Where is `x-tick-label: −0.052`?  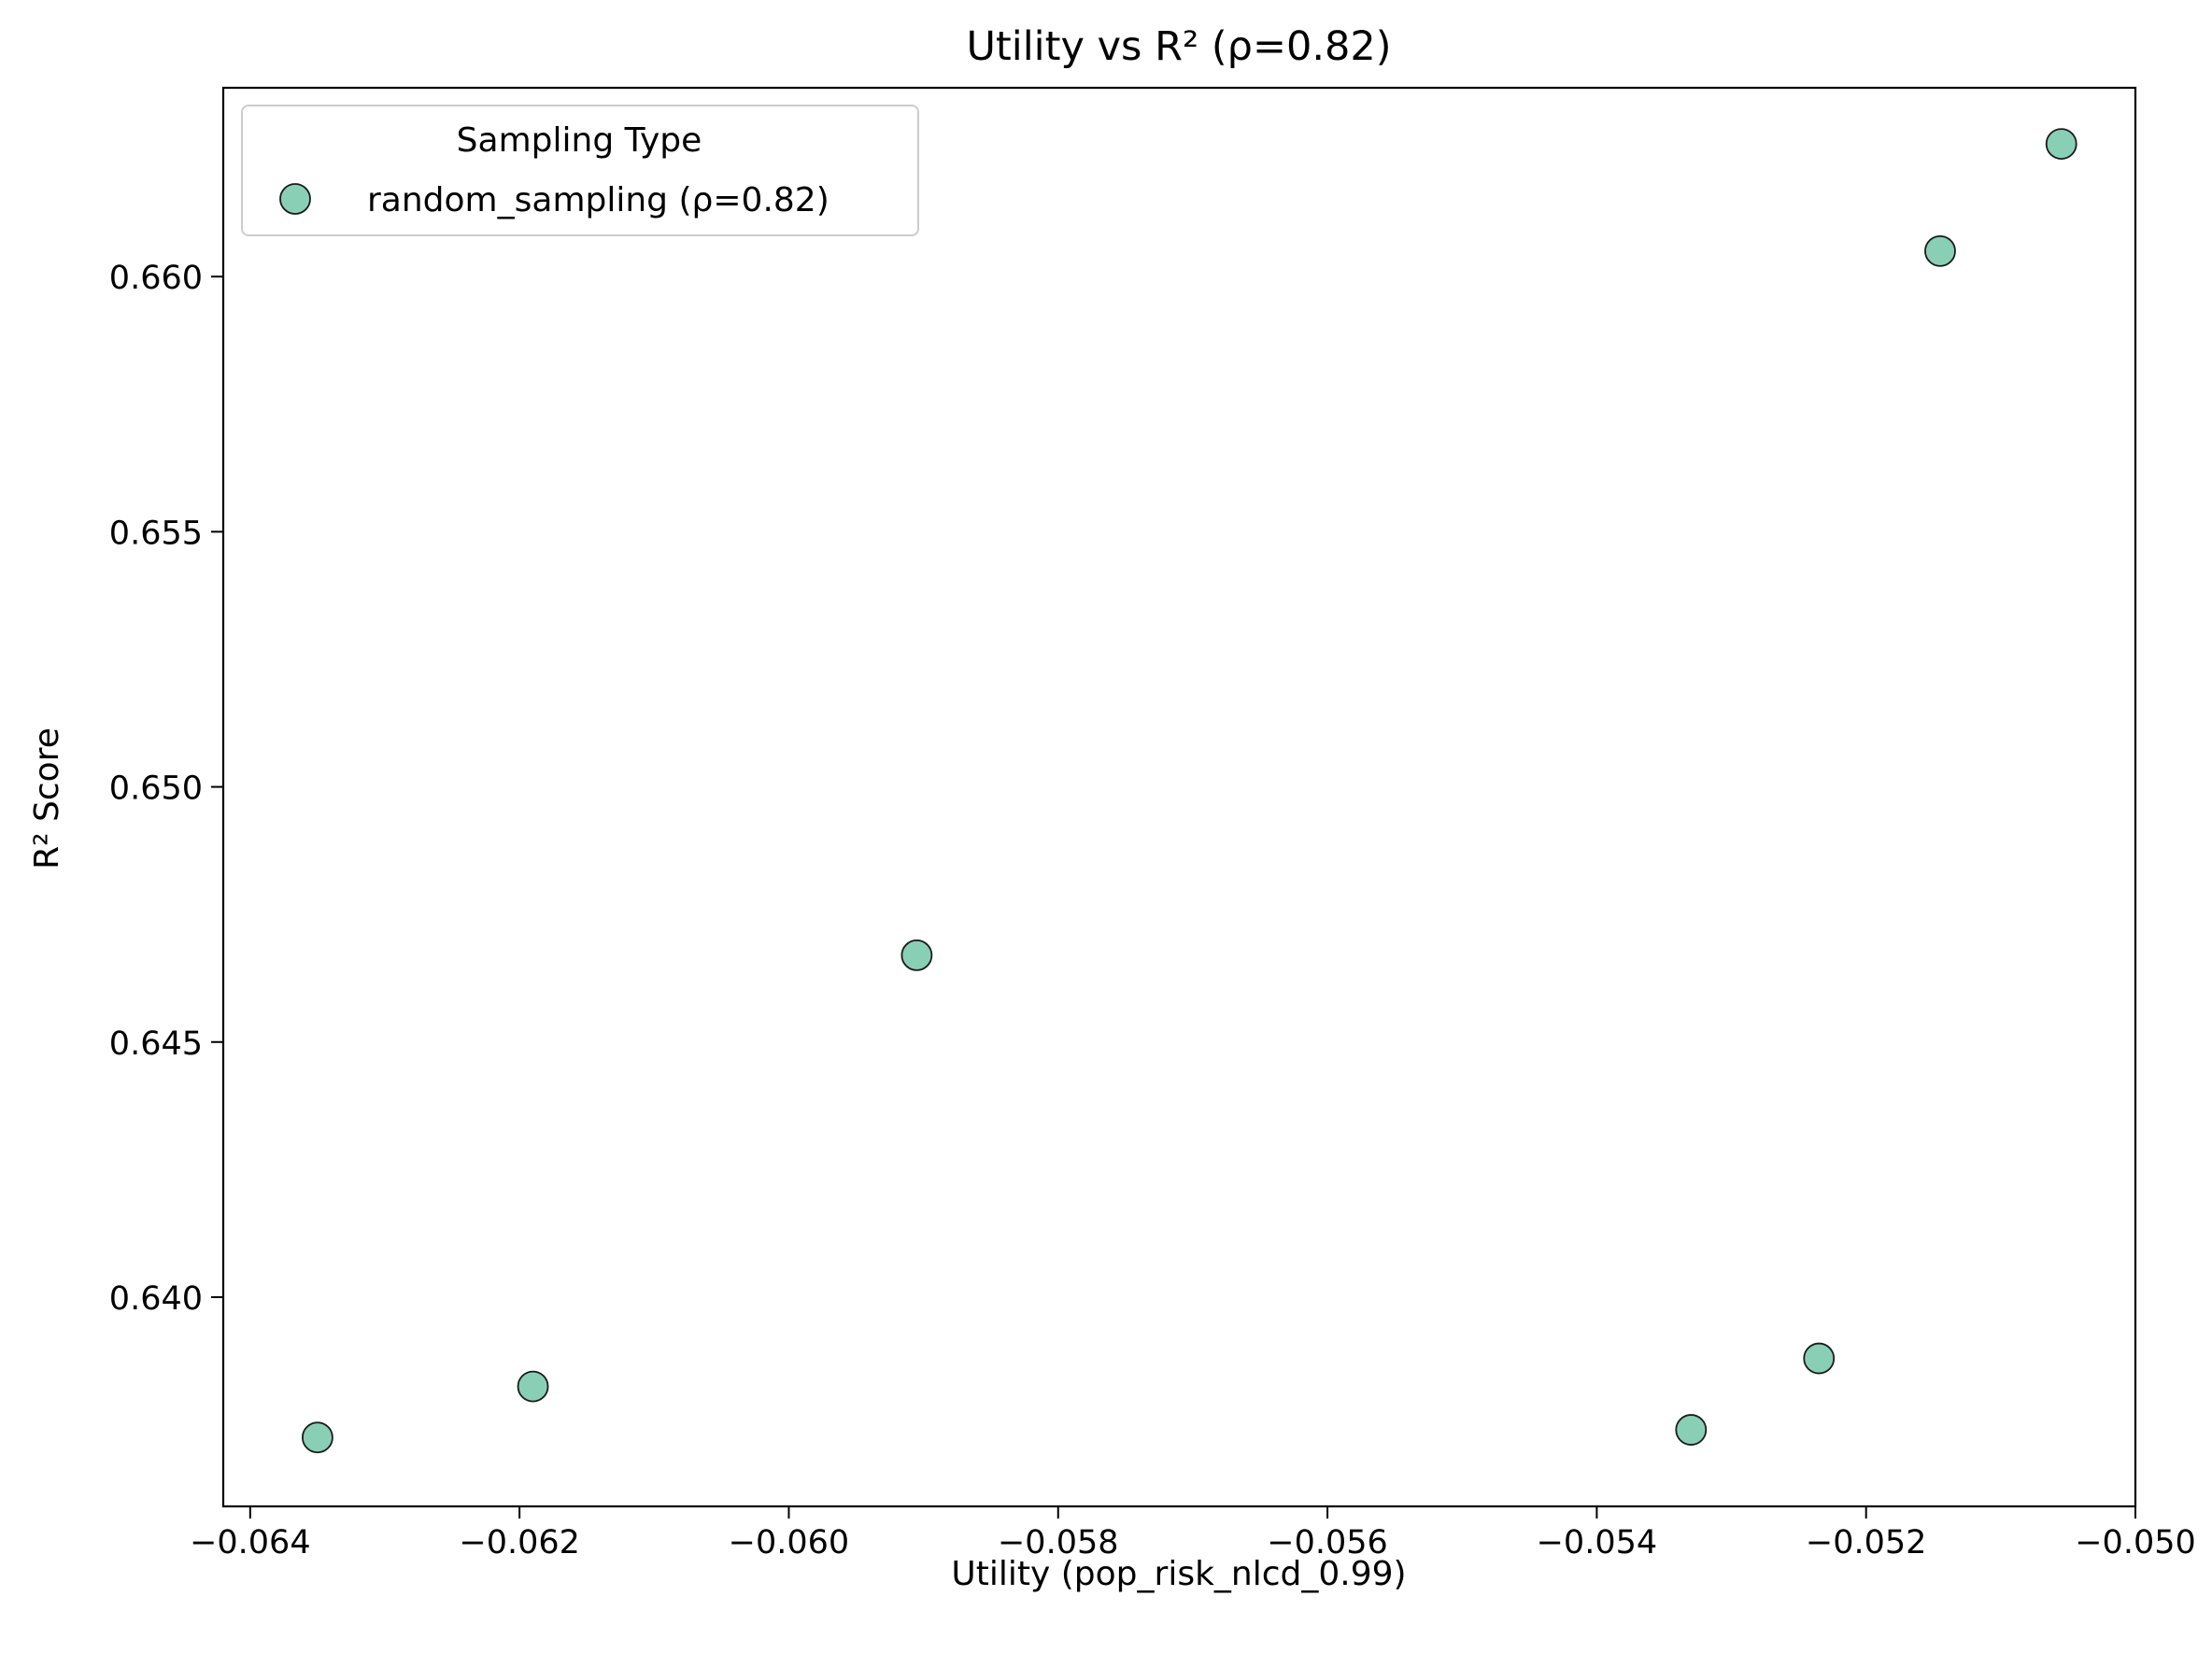 x-tick-label: −0.052 is located at coordinates (1867, 1543).